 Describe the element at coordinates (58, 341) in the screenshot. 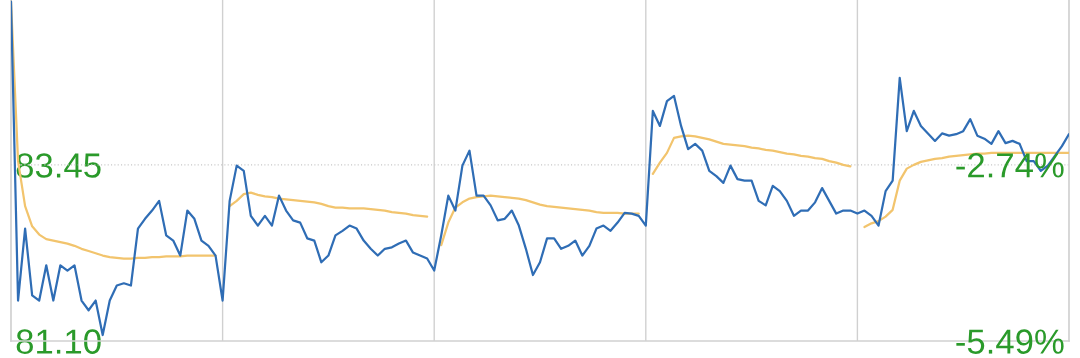

I see `y-tick-label: 81.10` at that location.